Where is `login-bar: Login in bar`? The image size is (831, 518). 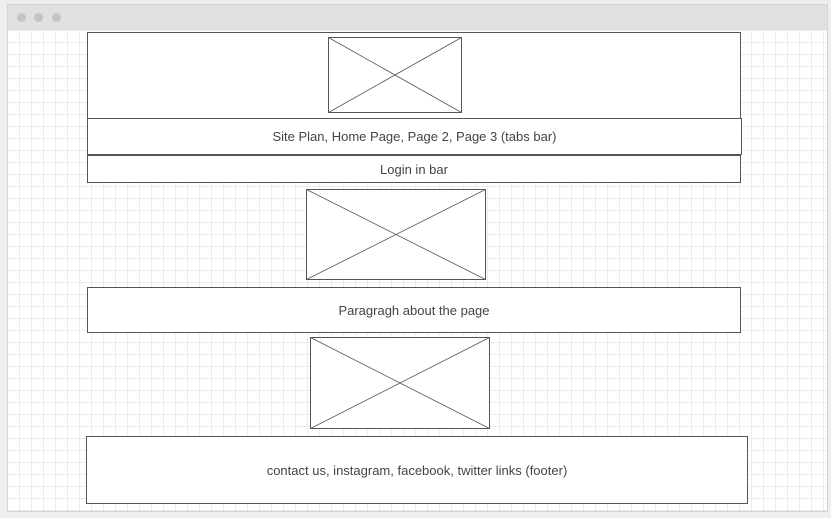 login-bar: Login in bar is located at coordinates (414, 169).